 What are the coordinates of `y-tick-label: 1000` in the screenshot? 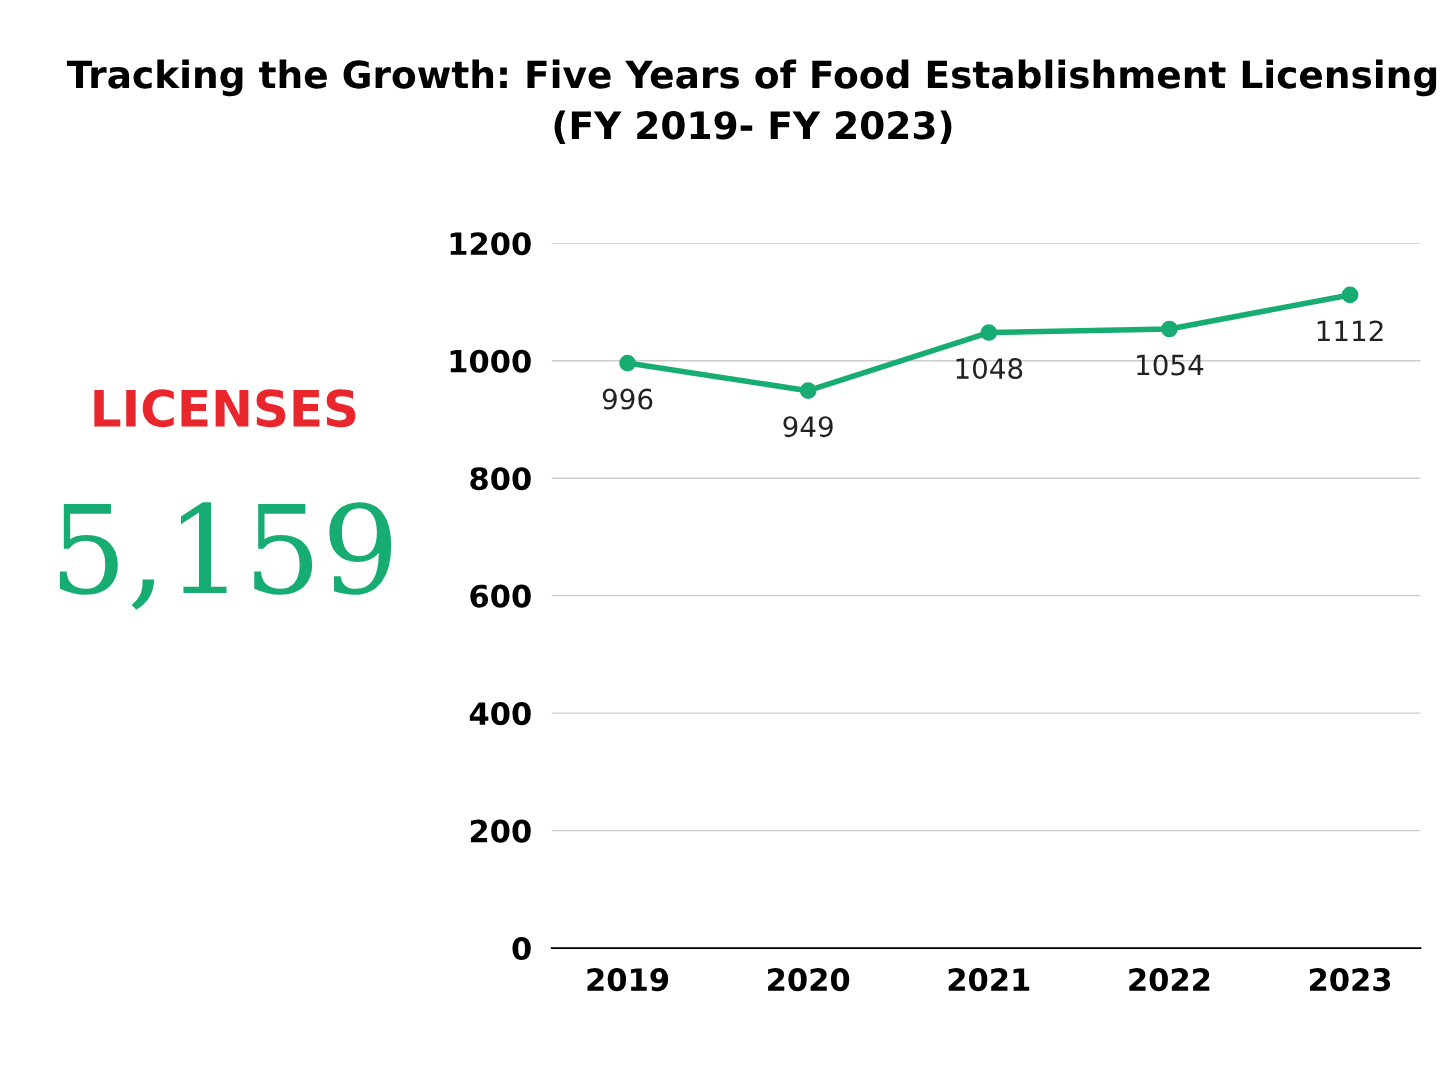 It's located at (490, 361).